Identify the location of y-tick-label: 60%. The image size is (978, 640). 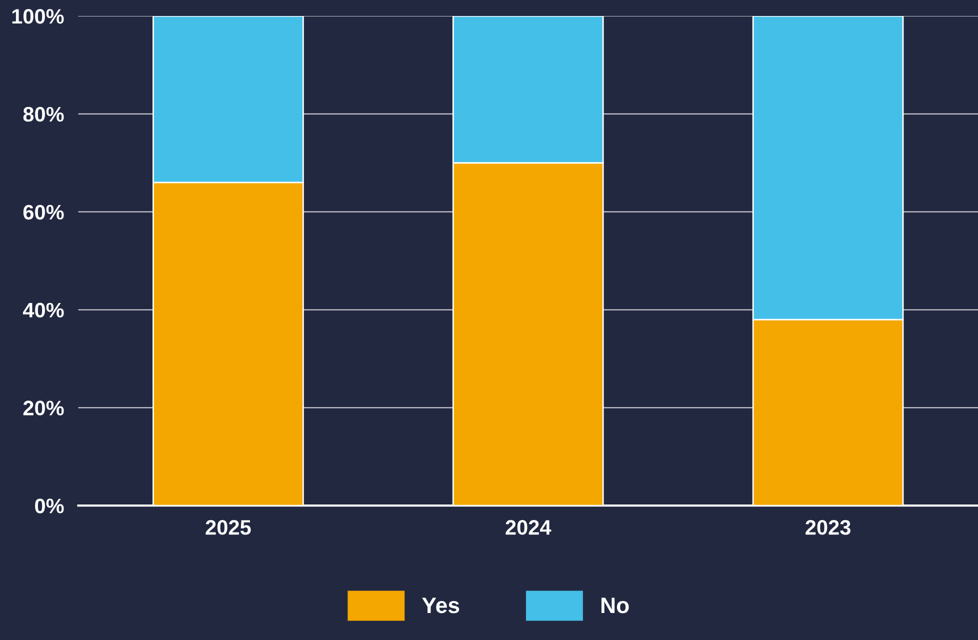
(43, 212).